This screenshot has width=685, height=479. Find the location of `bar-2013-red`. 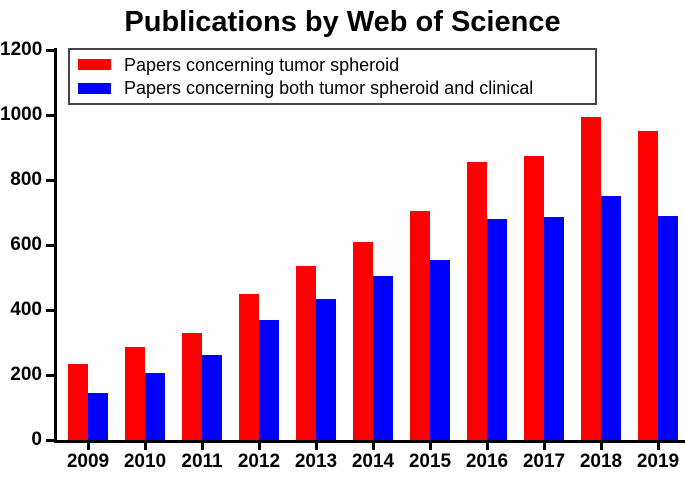

bar-2013-red is located at coordinates (306, 353).